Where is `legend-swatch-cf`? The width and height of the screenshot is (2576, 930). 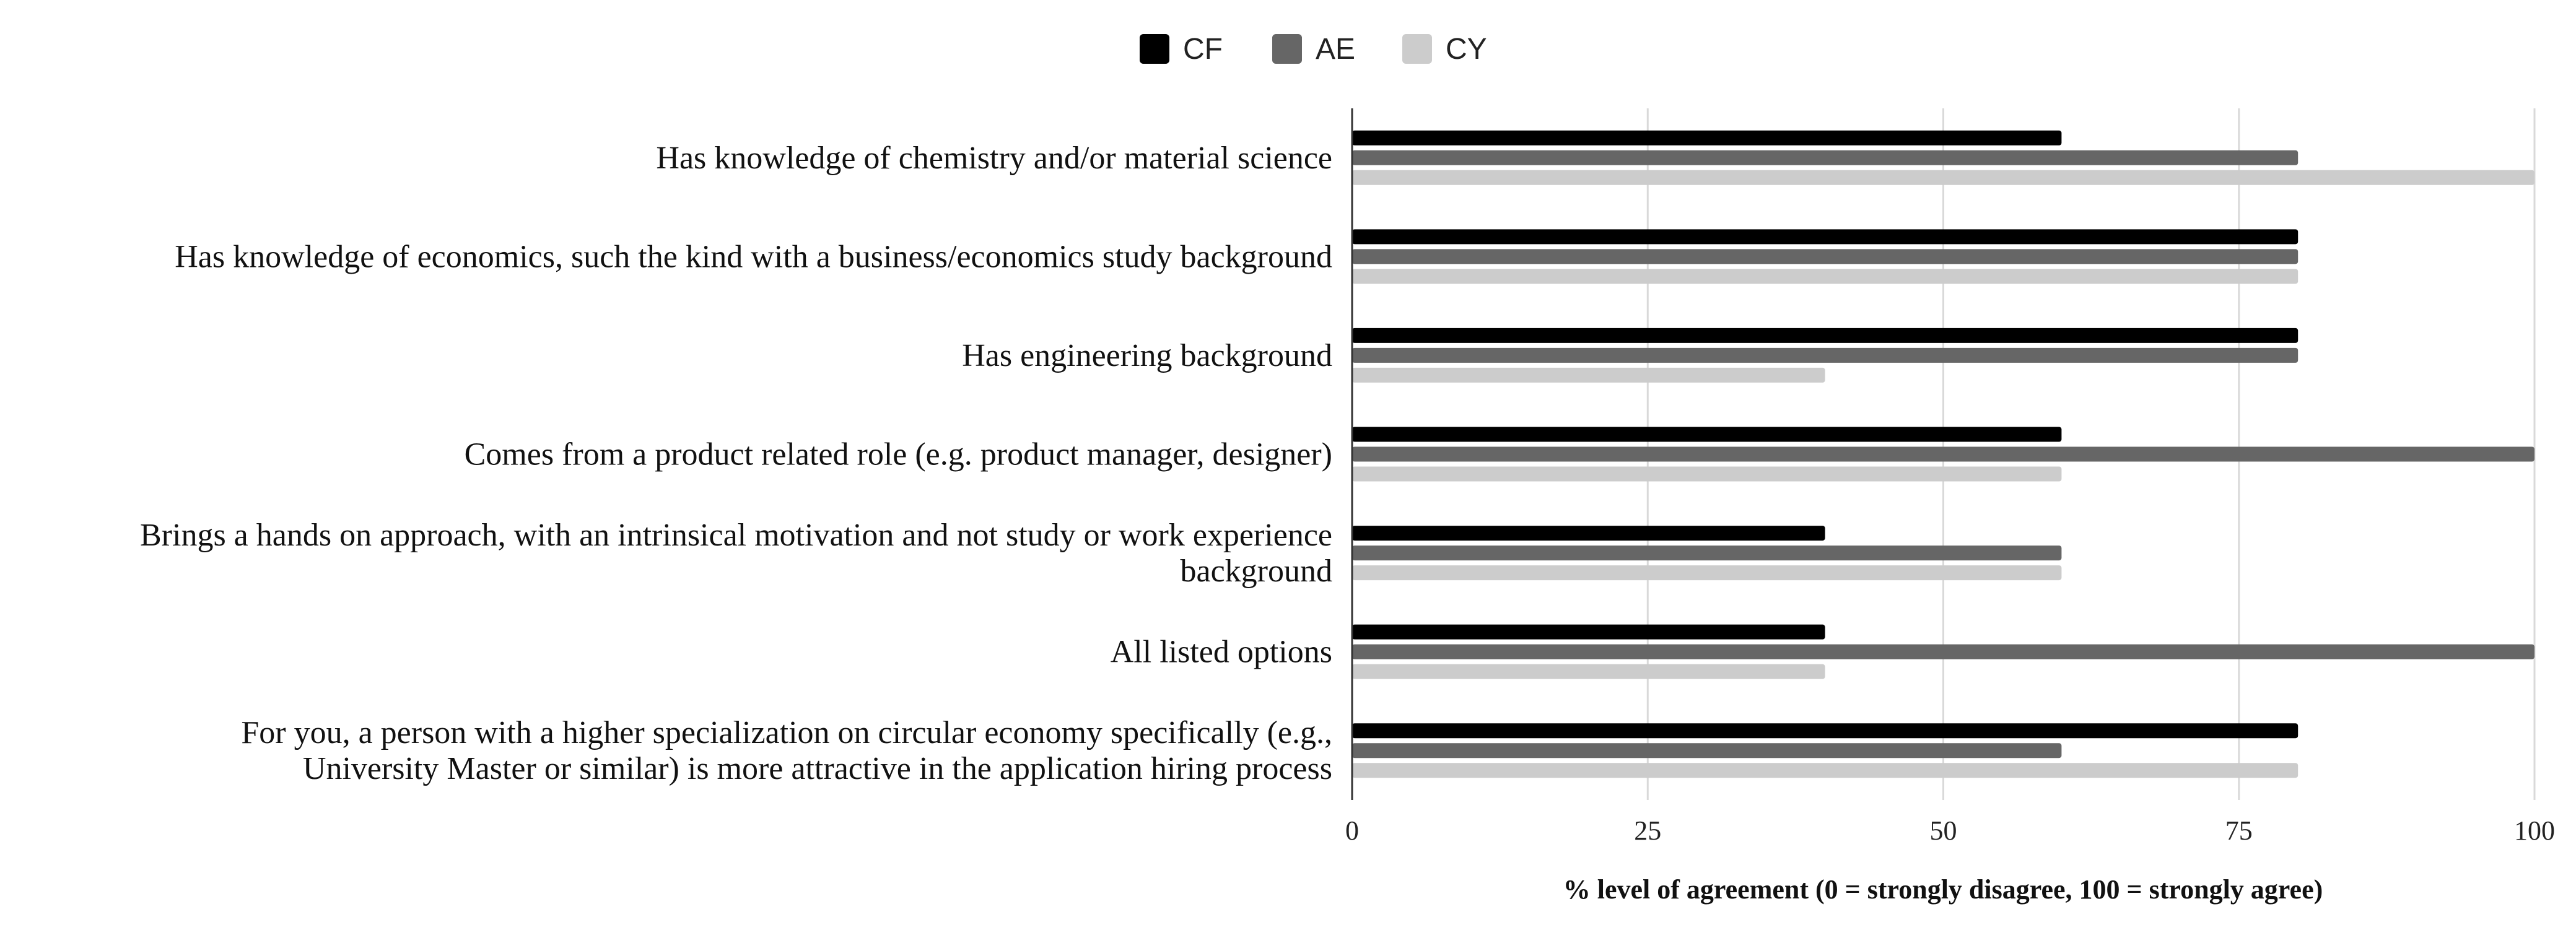
legend-swatch-cf is located at coordinates (1154, 49).